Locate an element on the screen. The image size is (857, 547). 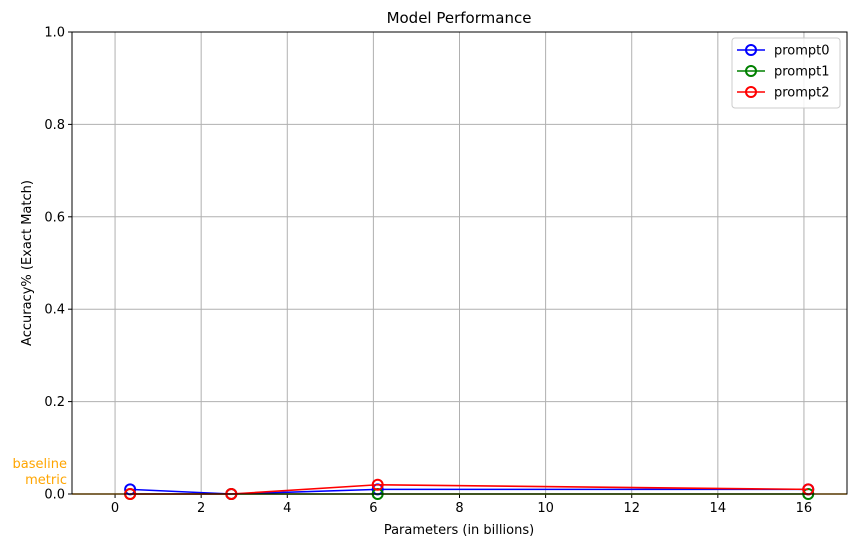
y-tick-label: 0.0 is located at coordinates (54, 495).